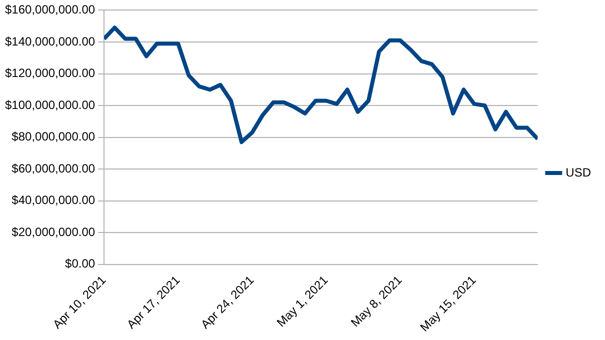 The image size is (605, 340). I want to click on y-tick-label: $40,000,000.00, so click(54, 200).